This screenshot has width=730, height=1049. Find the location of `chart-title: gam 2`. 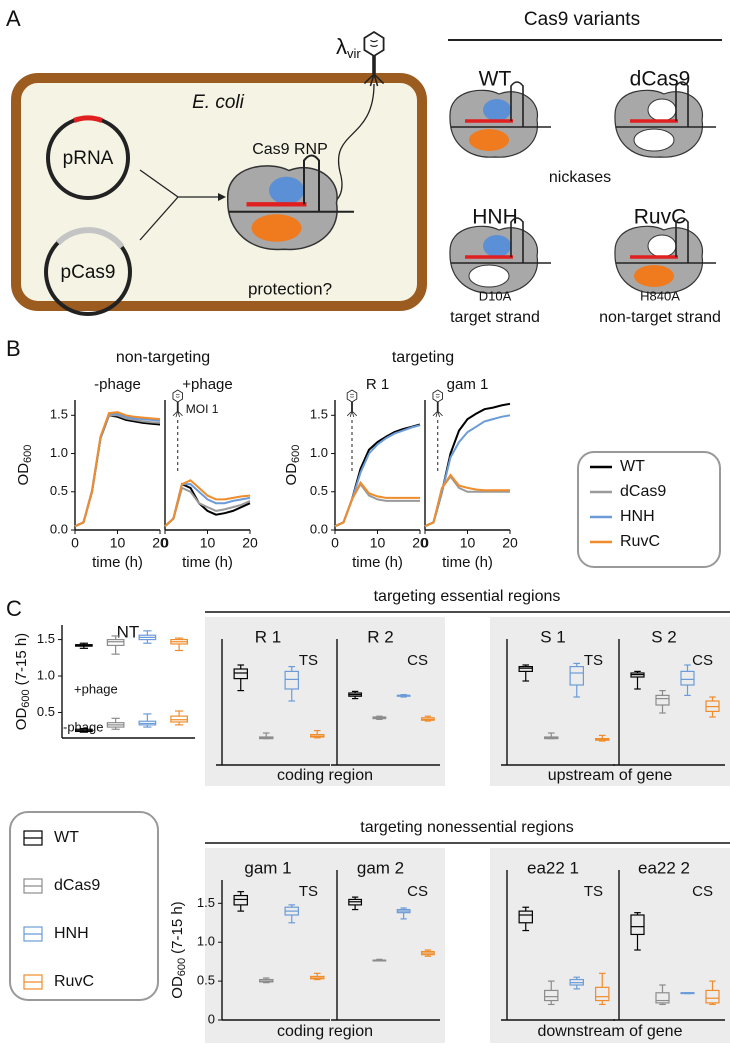

chart-title: gam 2 is located at coordinates (380, 867).